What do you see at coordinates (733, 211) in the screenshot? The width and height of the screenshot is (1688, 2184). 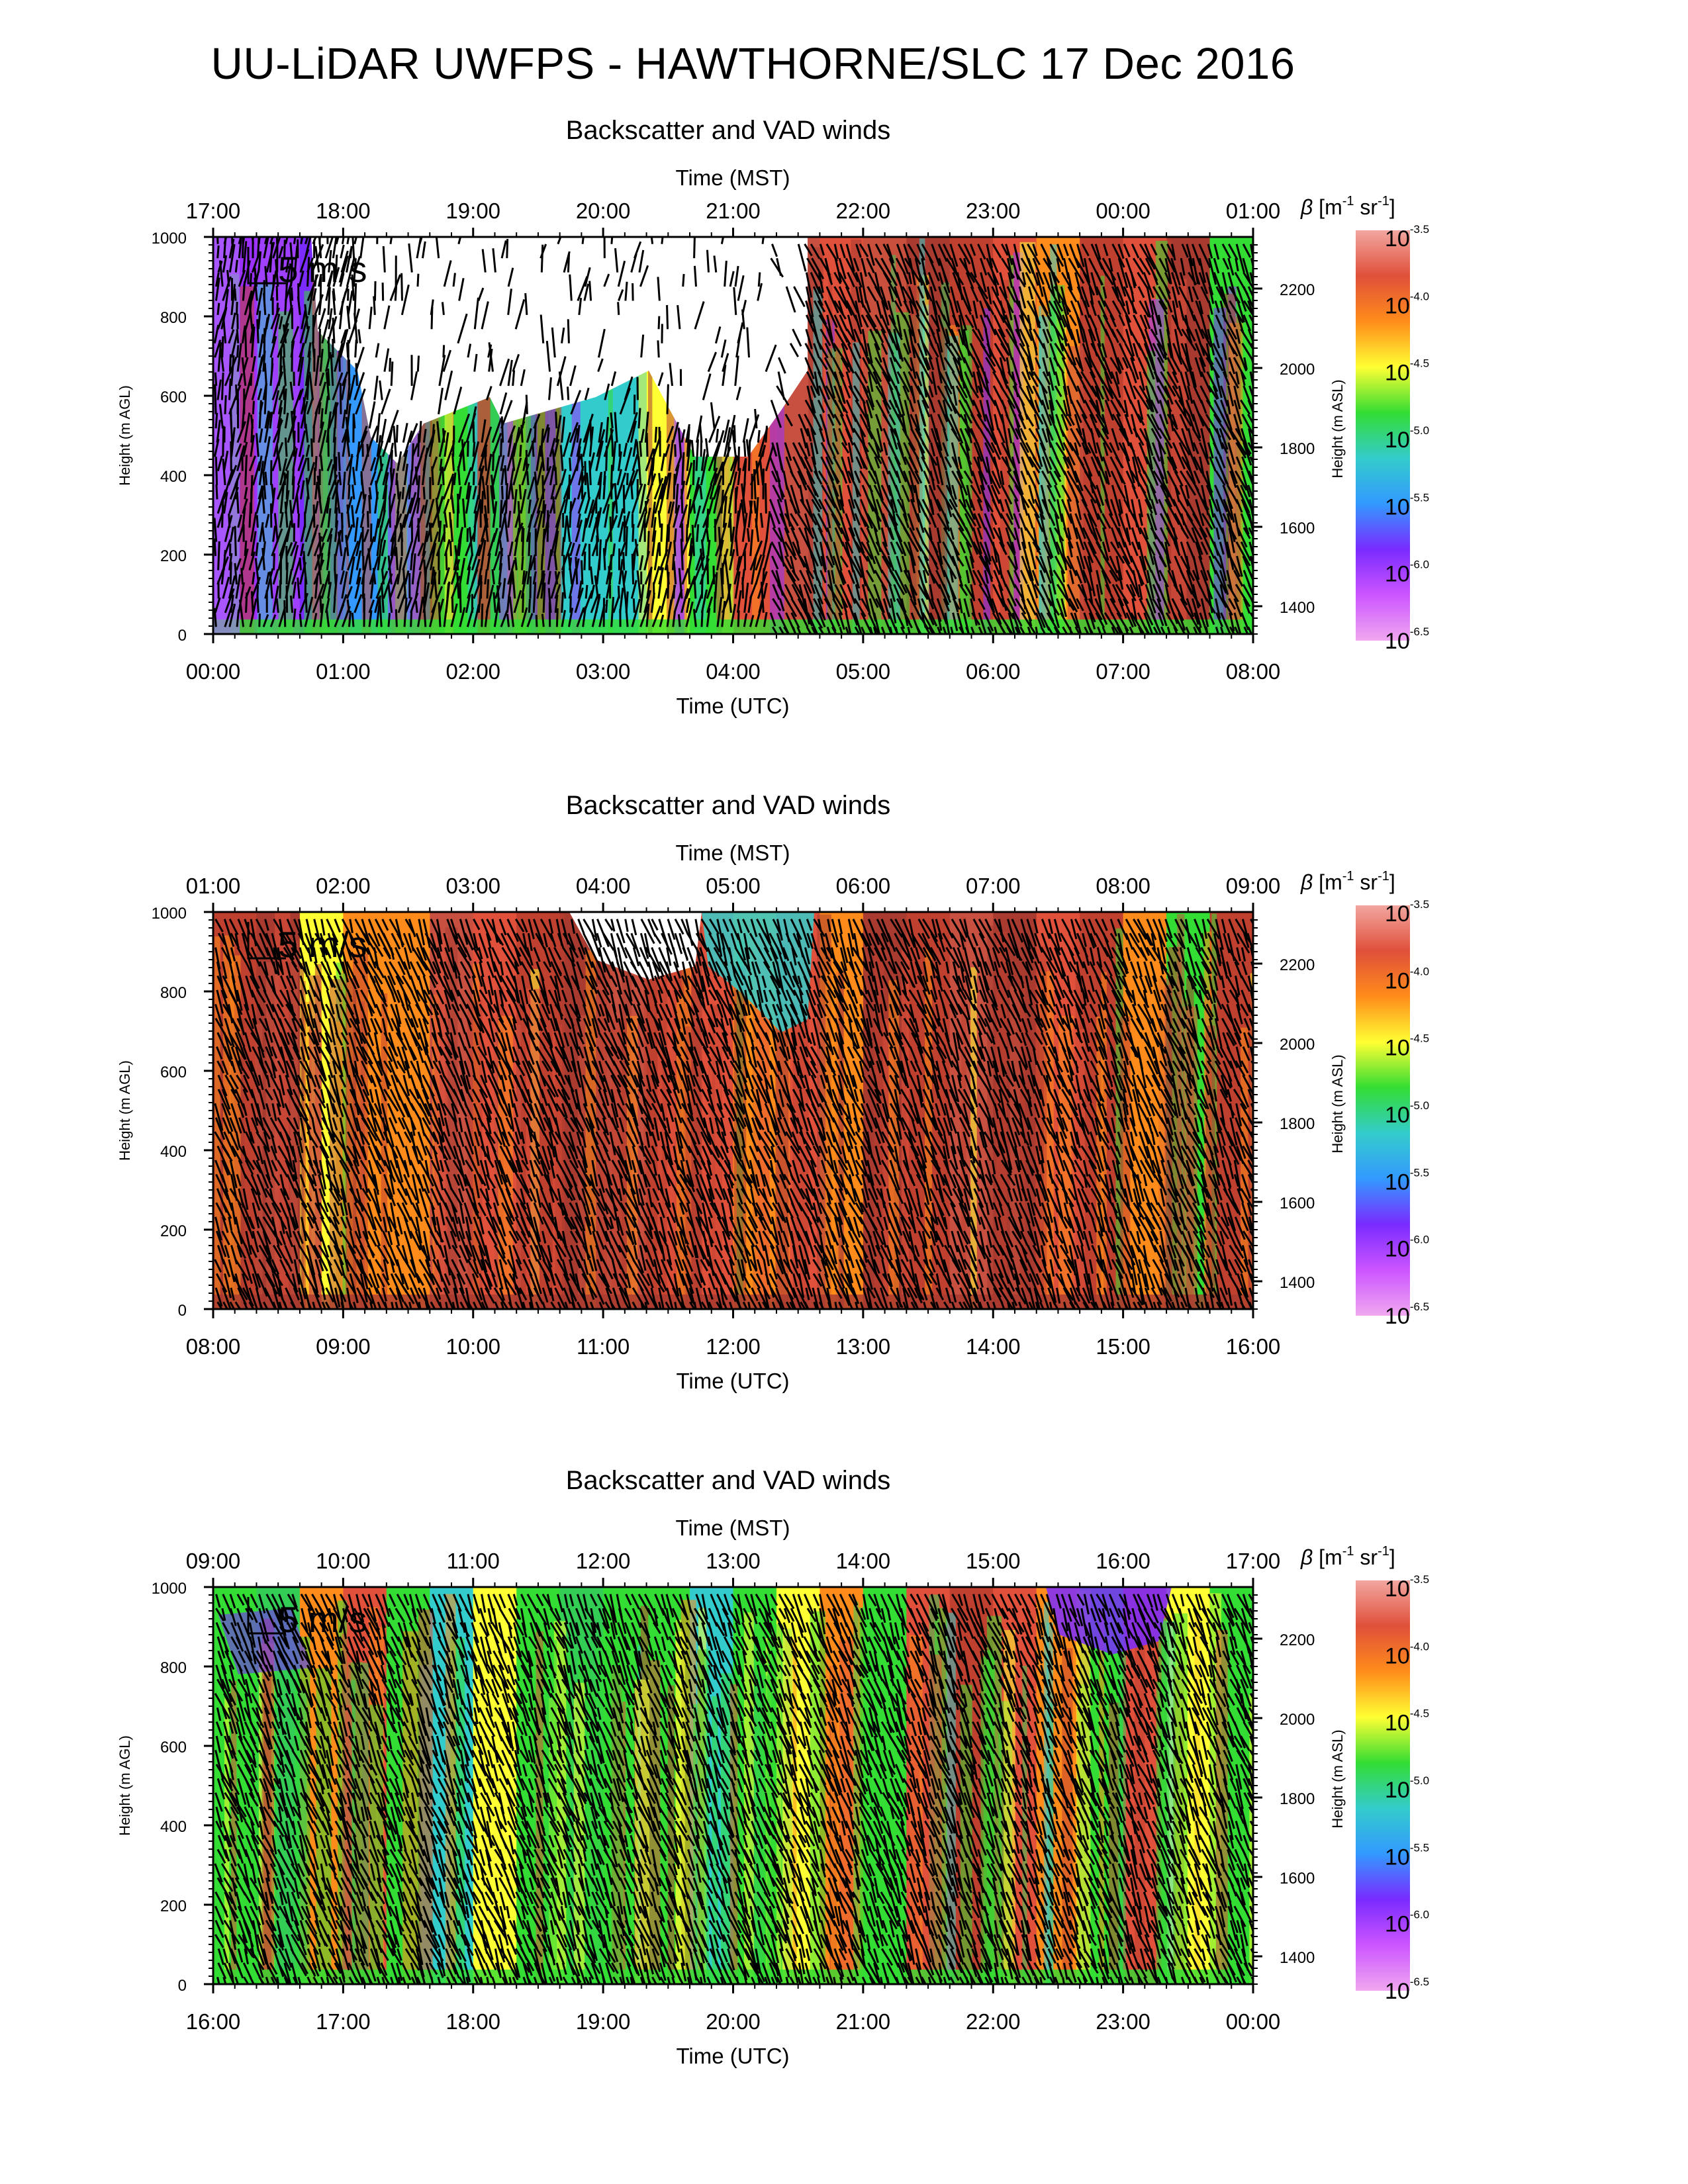 I see `x-top-tick-label: 21:00` at bounding box center [733, 211].